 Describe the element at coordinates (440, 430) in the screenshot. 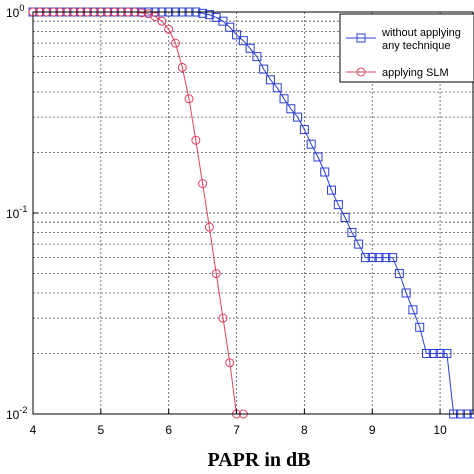

I see `x-tick-label: 10` at that location.